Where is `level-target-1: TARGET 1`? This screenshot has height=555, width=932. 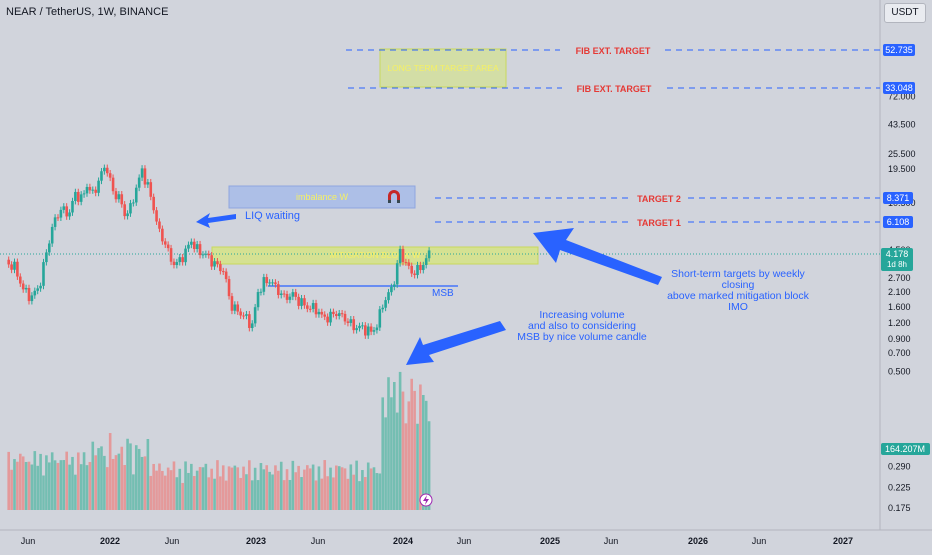 level-target-1: TARGET 1 is located at coordinates (657, 222).